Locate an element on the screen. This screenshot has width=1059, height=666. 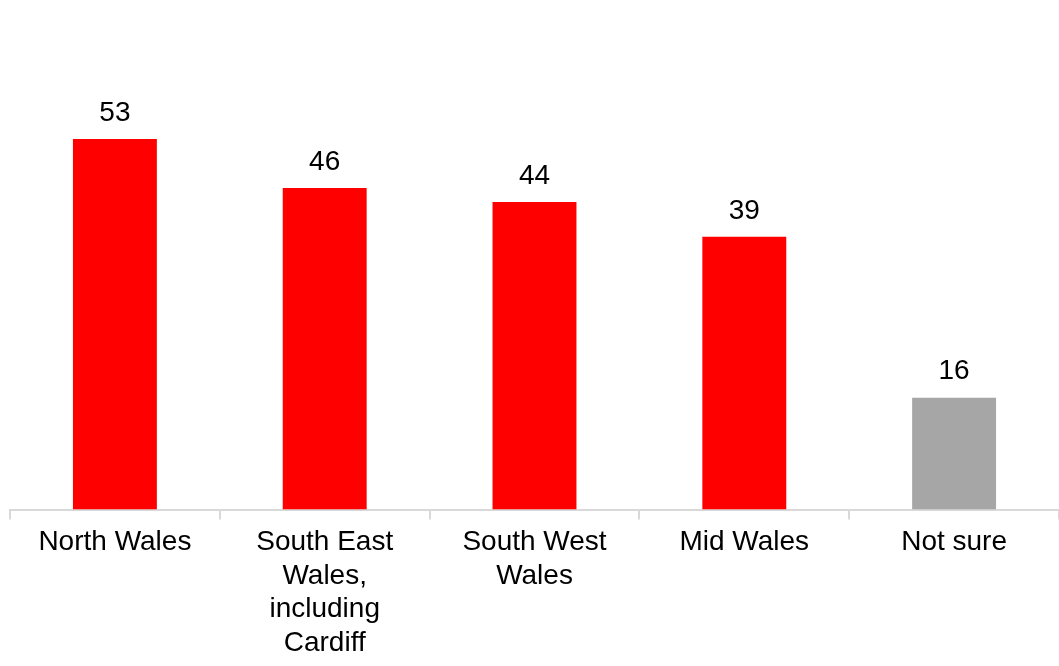
data-label: 16 is located at coordinates (954, 370).